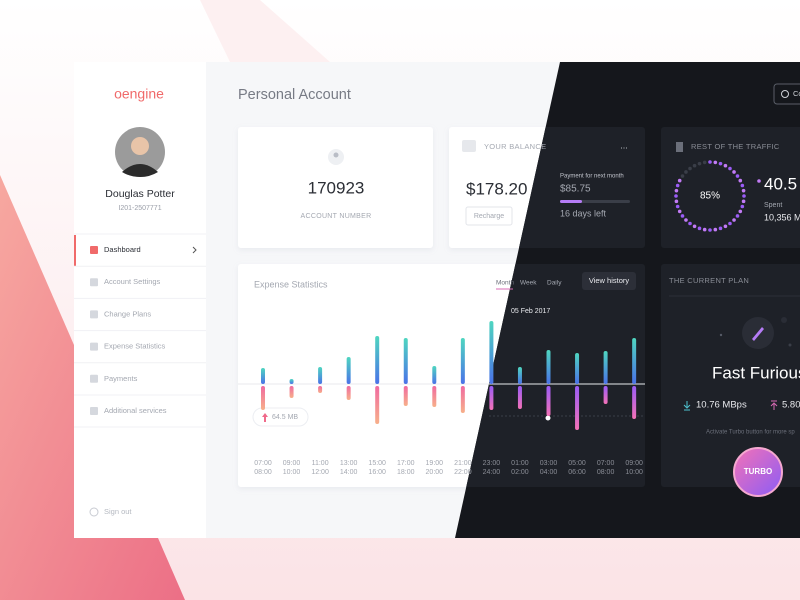 This screenshot has width=800, height=600. I want to click on nav-item: Account Settings, so click(132, 281).